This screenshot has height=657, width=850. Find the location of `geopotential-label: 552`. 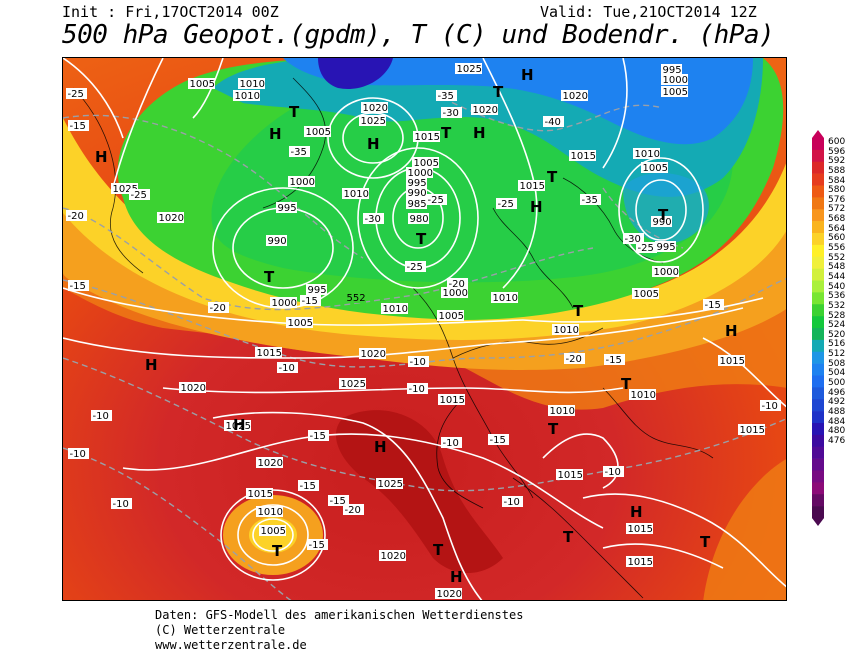

geopotential-label: 552 is located at coordinates (355, 298).